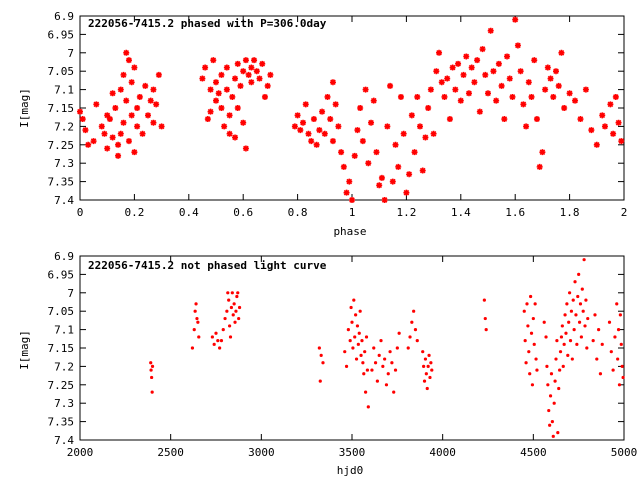 The image size is (640, 480). I want to click on y-tick-label: 7.4, so click(64, 200).